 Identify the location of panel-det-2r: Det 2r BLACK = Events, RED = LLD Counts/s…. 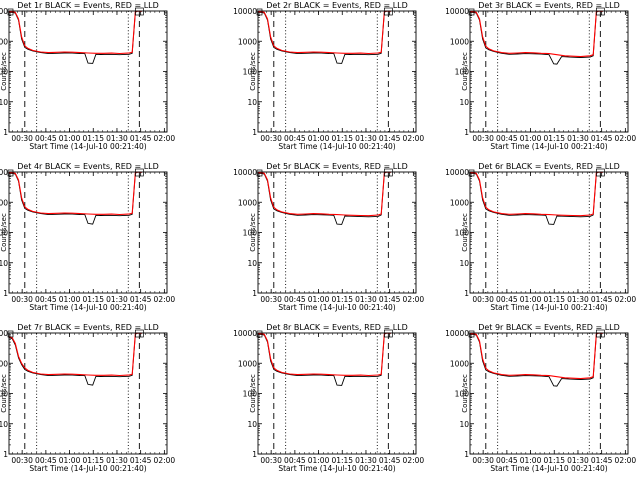
(328, 76).